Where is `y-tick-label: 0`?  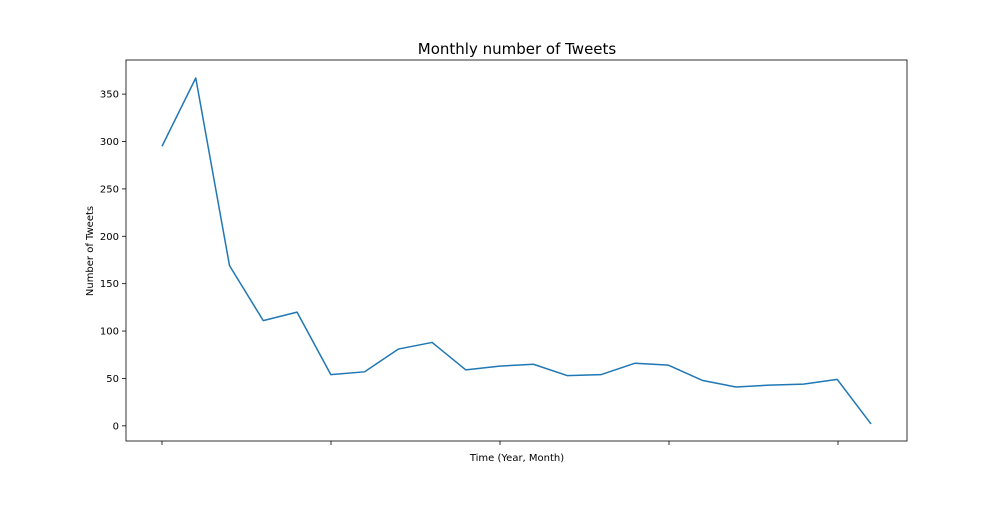 y-tick-label: 0 is located at coordinates (116, 426).